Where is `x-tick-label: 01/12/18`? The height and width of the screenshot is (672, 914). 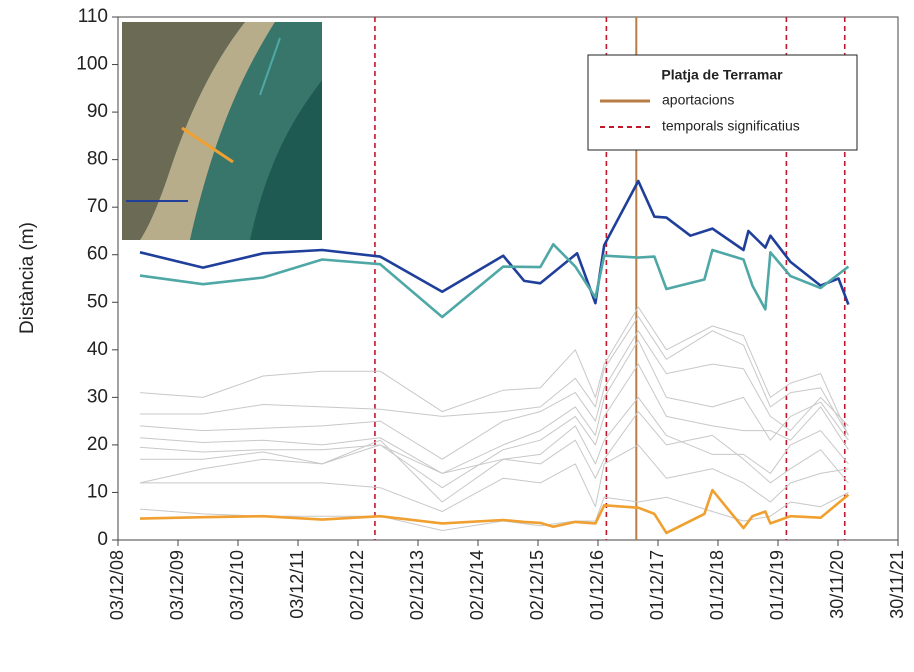
x-tick-label: 01/12/18 is located at coordinates (717, 585).